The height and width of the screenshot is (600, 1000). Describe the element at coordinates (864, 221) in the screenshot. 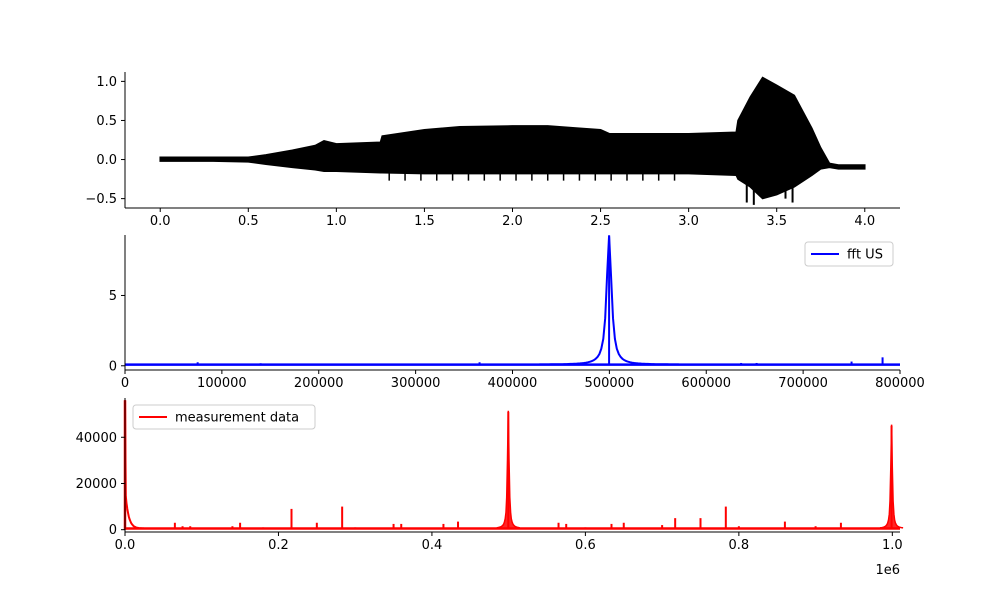

I see `x-tick-label: 4.0` at that location.